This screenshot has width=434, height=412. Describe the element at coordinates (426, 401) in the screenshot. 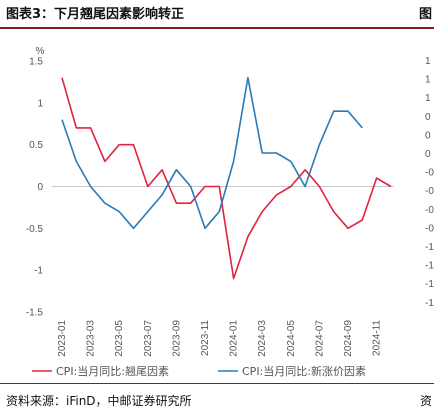

I see `adjacent-source-fragment: 资` at that location.